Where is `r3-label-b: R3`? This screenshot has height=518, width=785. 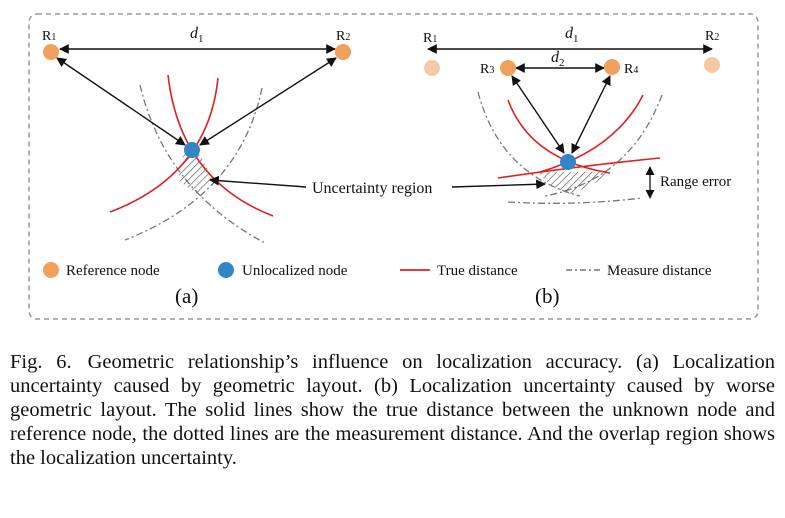
r3-label-b: R3 is located at coordinates (487, 69).